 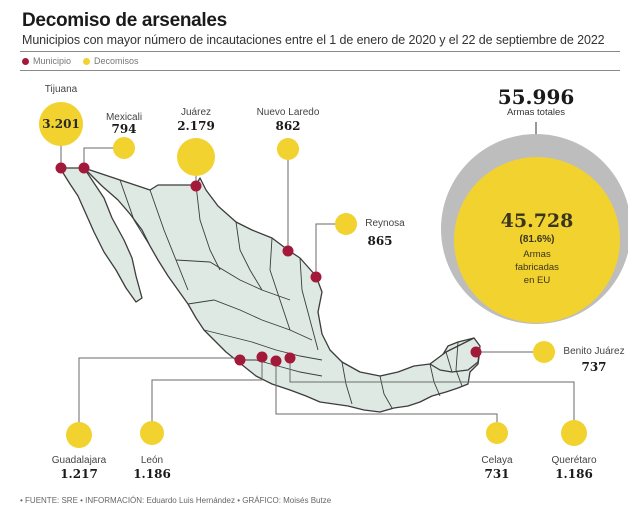 I want to click on city-label-guadalajara: Guadalajara, so click(x=79, y=460).